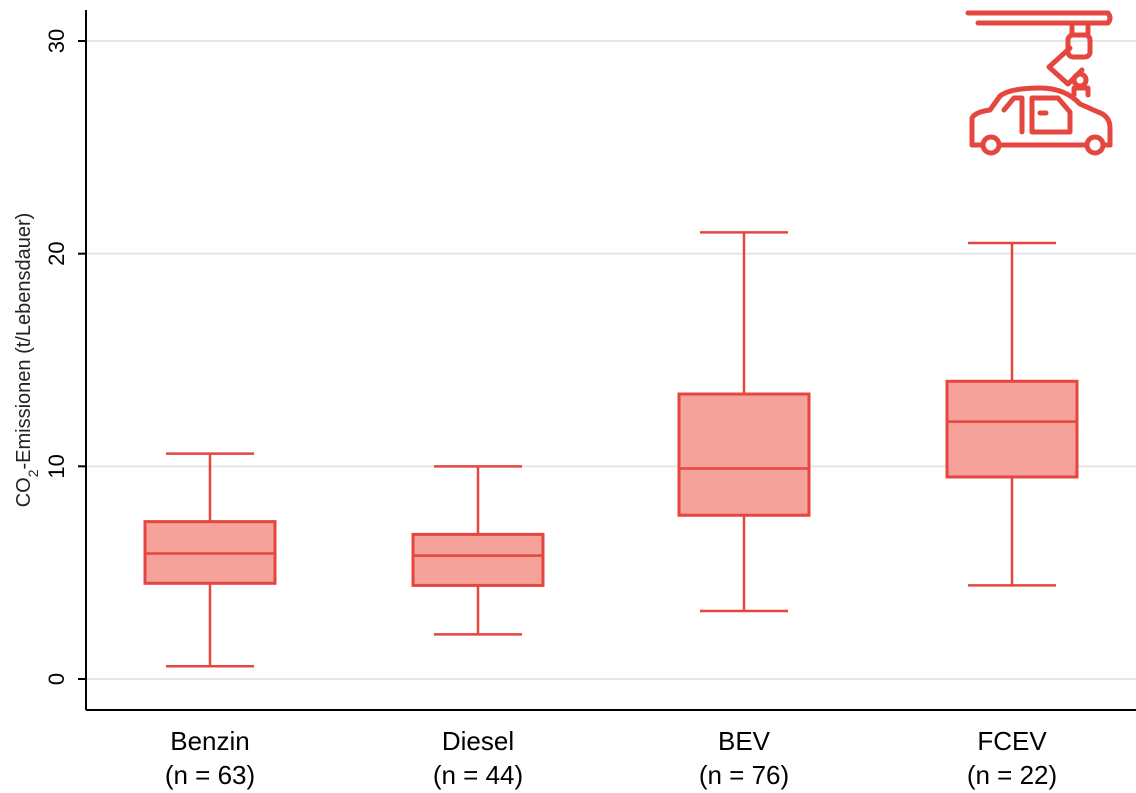 The width and height of the screenshot is (1136, 793). What do you see at coordinates (65, 357) in the screenshot?
I see `y-ticks: 0 10 20 30` at bounding box center [65, 357].